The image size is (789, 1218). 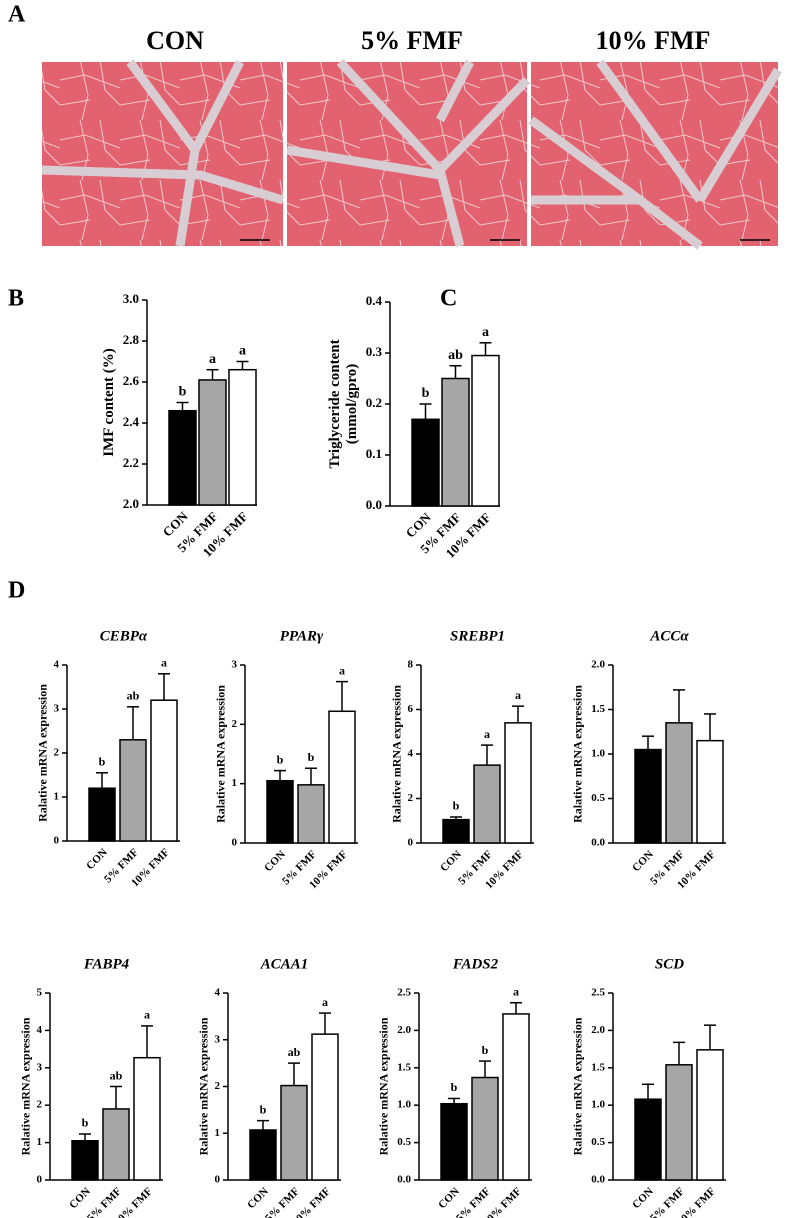 What do you see at coordinates (448, 299) in the screenshot?
I see `panel-label: C` at bounding box center [448, 299].